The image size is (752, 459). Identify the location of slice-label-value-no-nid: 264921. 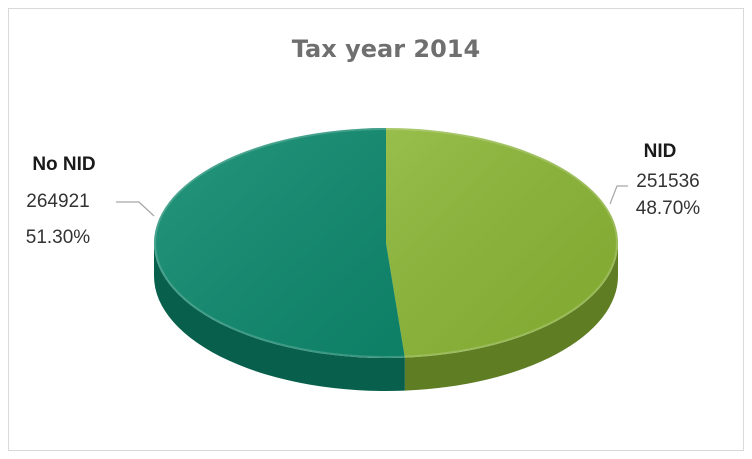
(57, 201).